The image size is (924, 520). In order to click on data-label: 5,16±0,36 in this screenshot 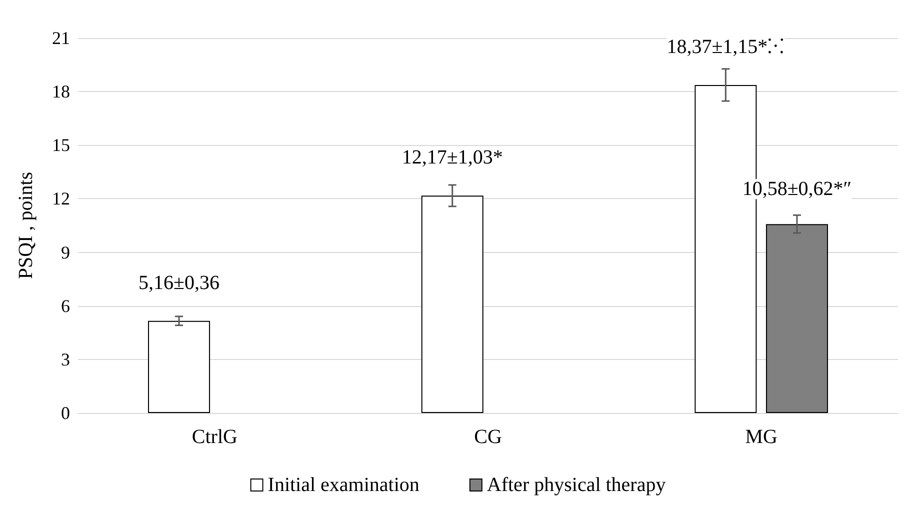, I will do `click(179, 283)`.